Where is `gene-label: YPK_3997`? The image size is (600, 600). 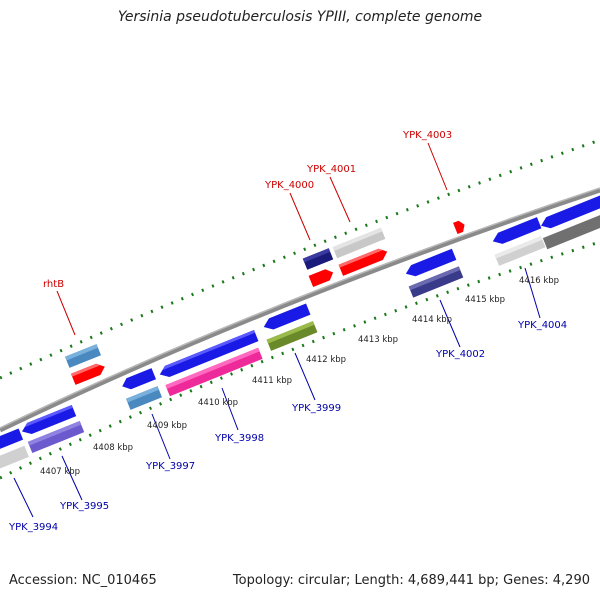 gene-label: YPK_3997 is located at coordinates (170, 466).